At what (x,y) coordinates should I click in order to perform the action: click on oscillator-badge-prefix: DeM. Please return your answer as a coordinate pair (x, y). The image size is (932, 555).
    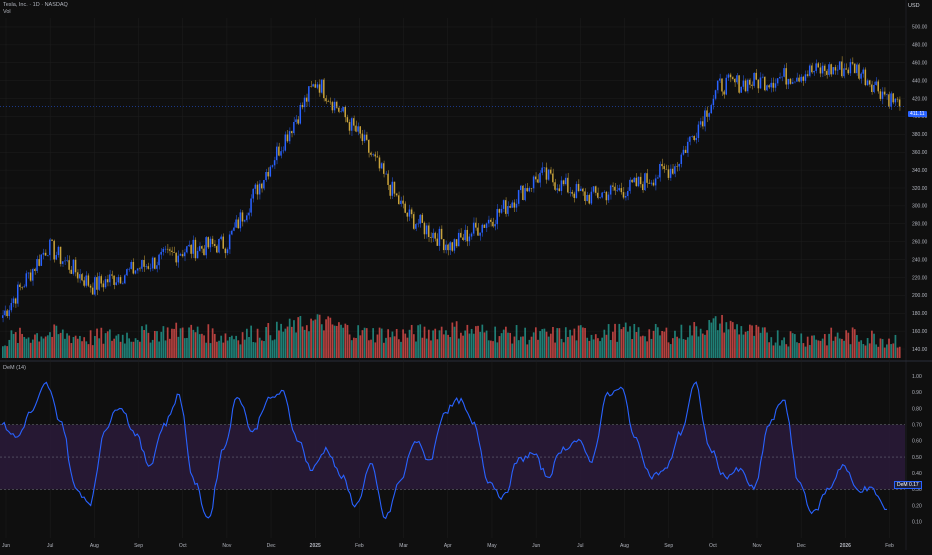
    Looking at the image, I should click on (902, 485).